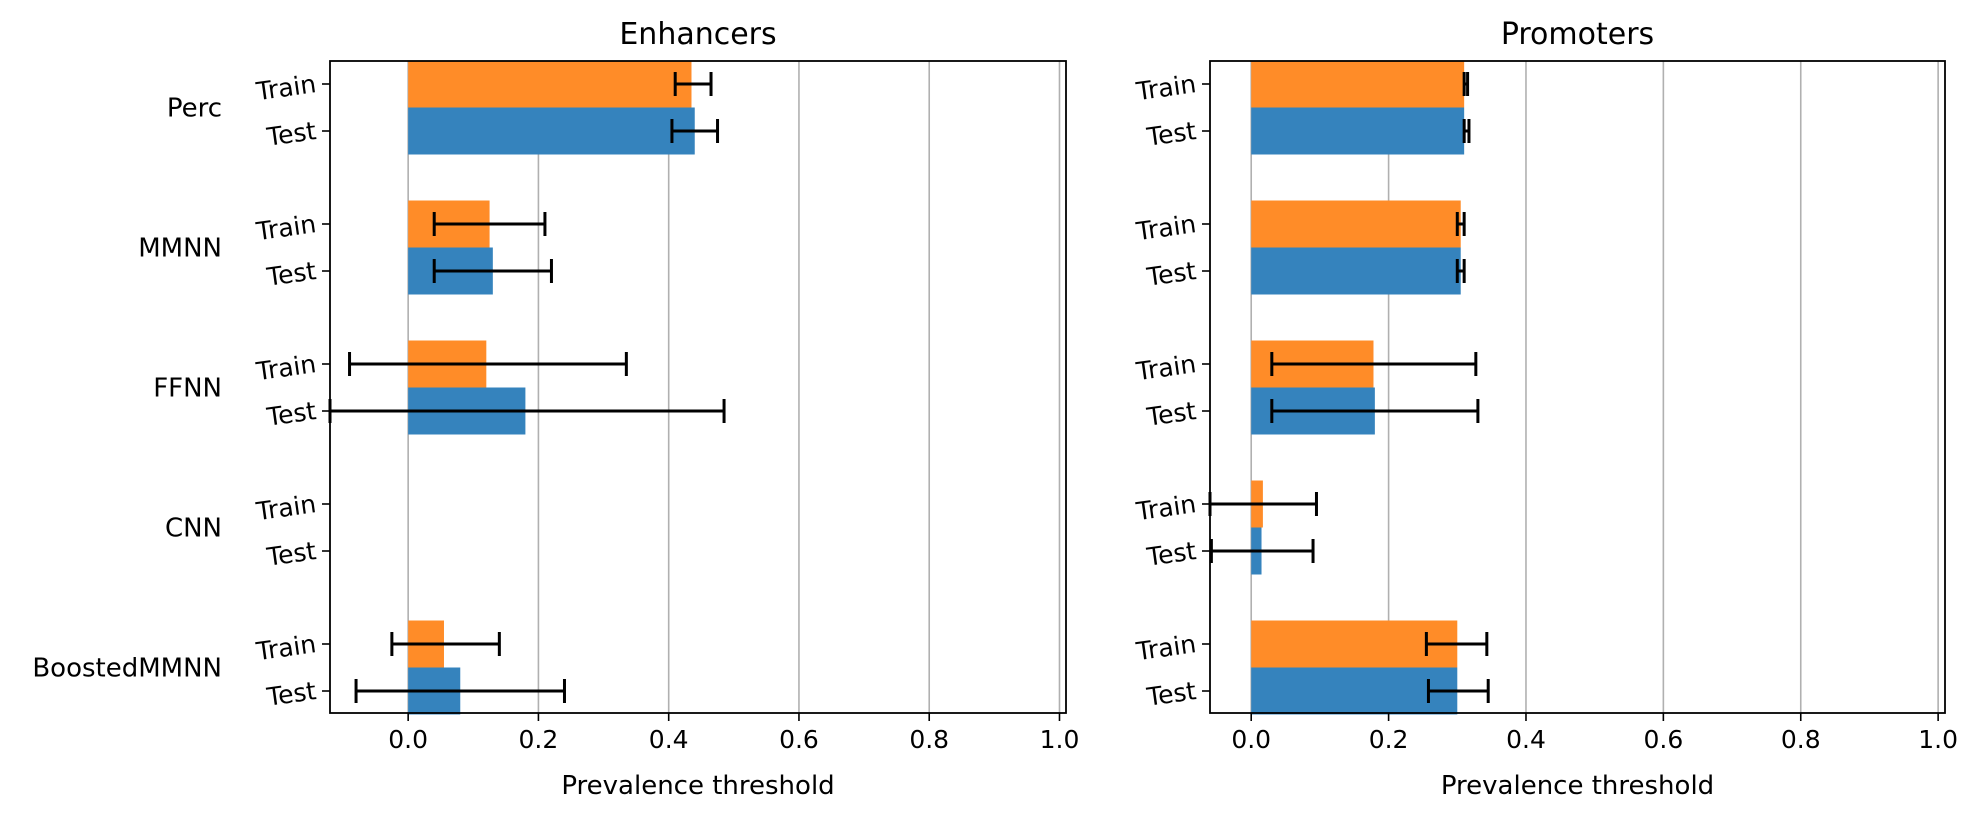 This screenshot has height=823, width=1979. Describe the element at coordinates (1354, 691) in the screenshot. I see `promoters-bar-boostedmmnn-test` at that location.